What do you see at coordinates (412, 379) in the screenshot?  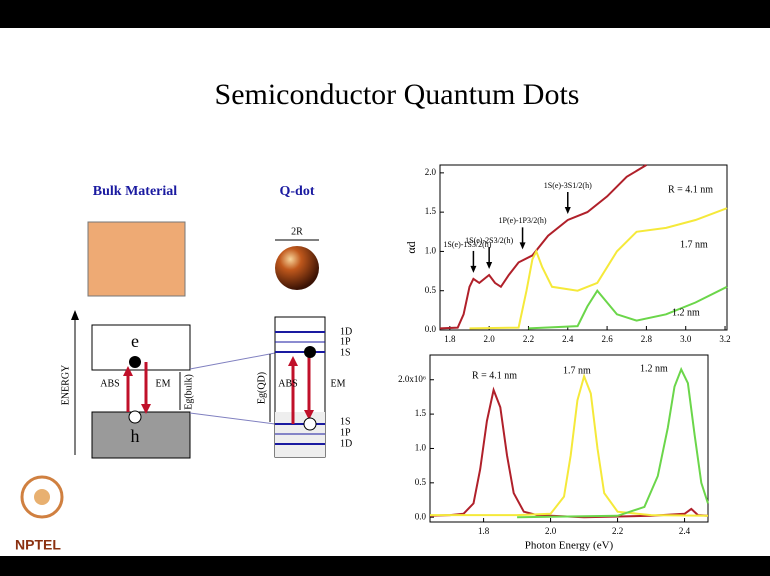 I see `y-tick-label: 2.0x10⁶` at bounding box center [412, 379].